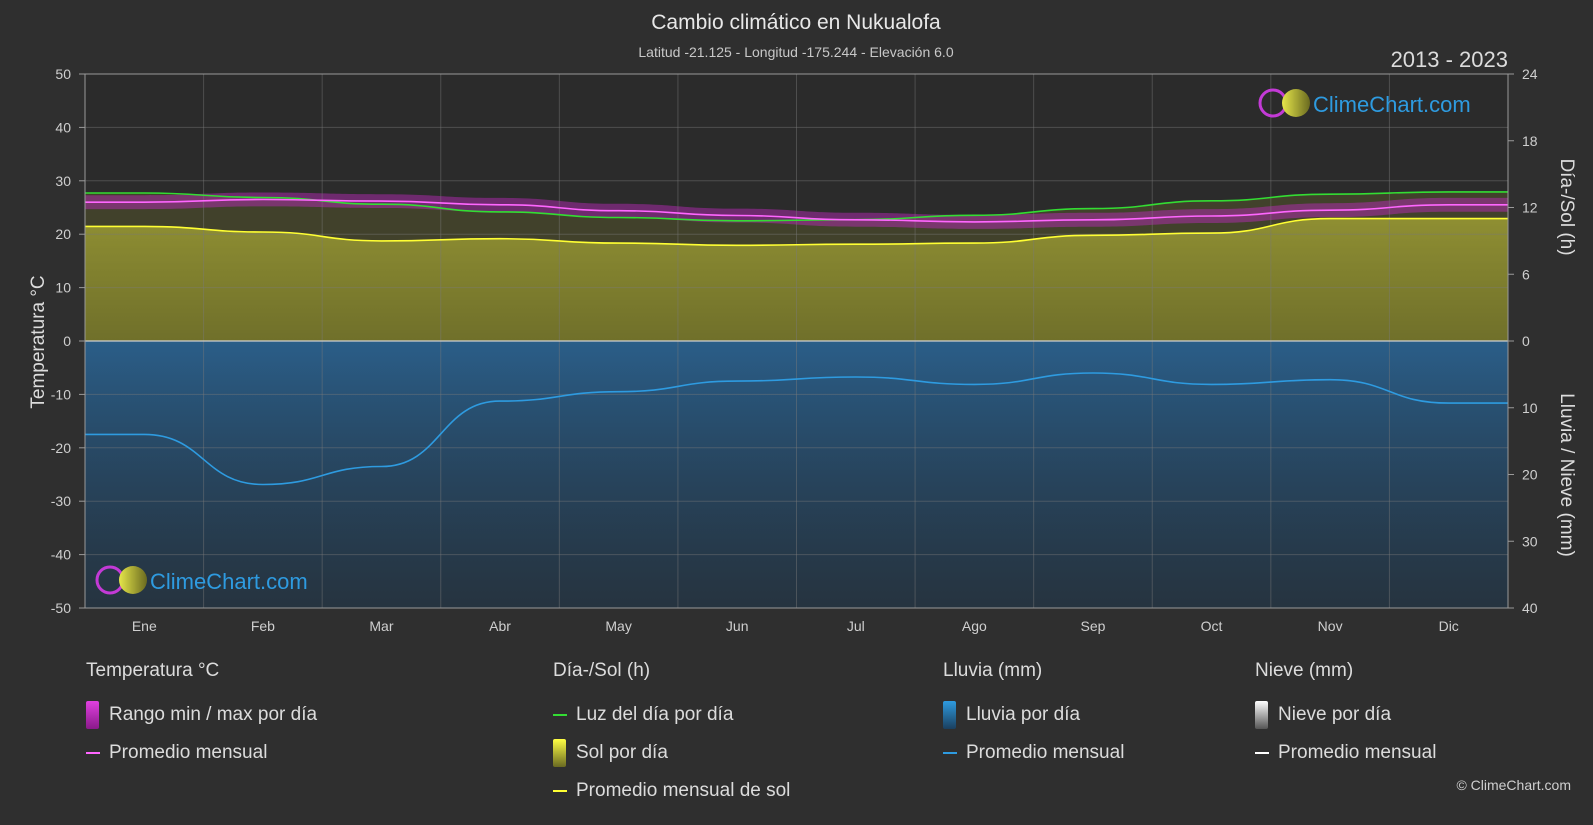  Describe the element at coordinates (737, 626) in the screenshot. I see `x-tick-label: Jun` at that location.